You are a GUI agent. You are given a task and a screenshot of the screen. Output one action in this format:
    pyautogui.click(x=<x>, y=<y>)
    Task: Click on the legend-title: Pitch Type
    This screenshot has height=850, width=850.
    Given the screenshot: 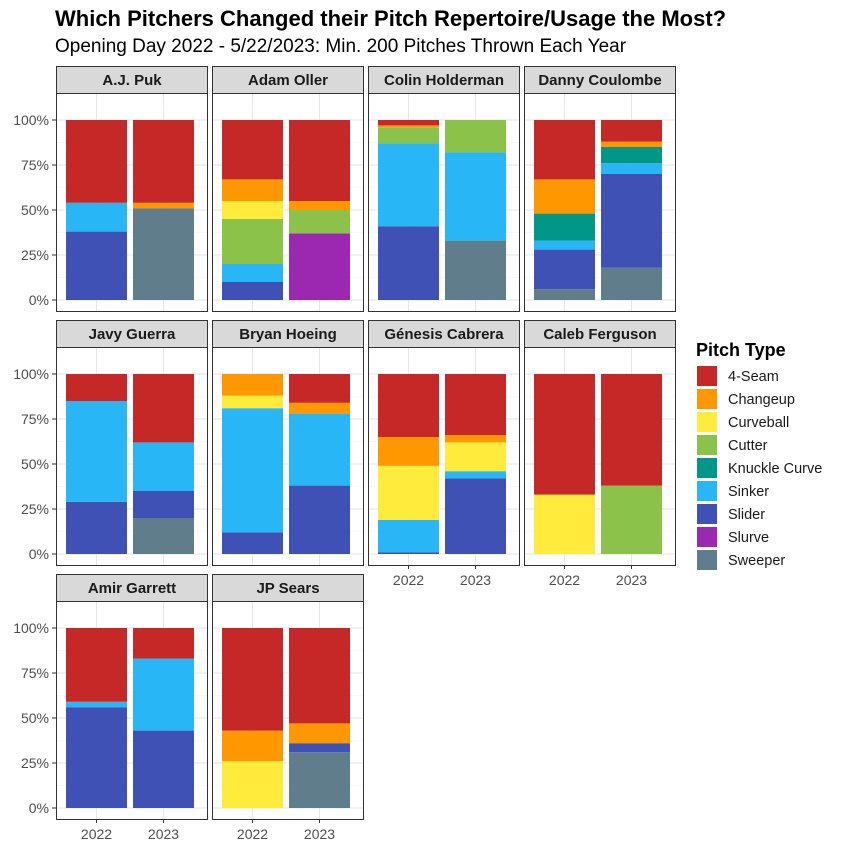 What is the action you would take?
    pyautogui.click(x=741, y=350)
    